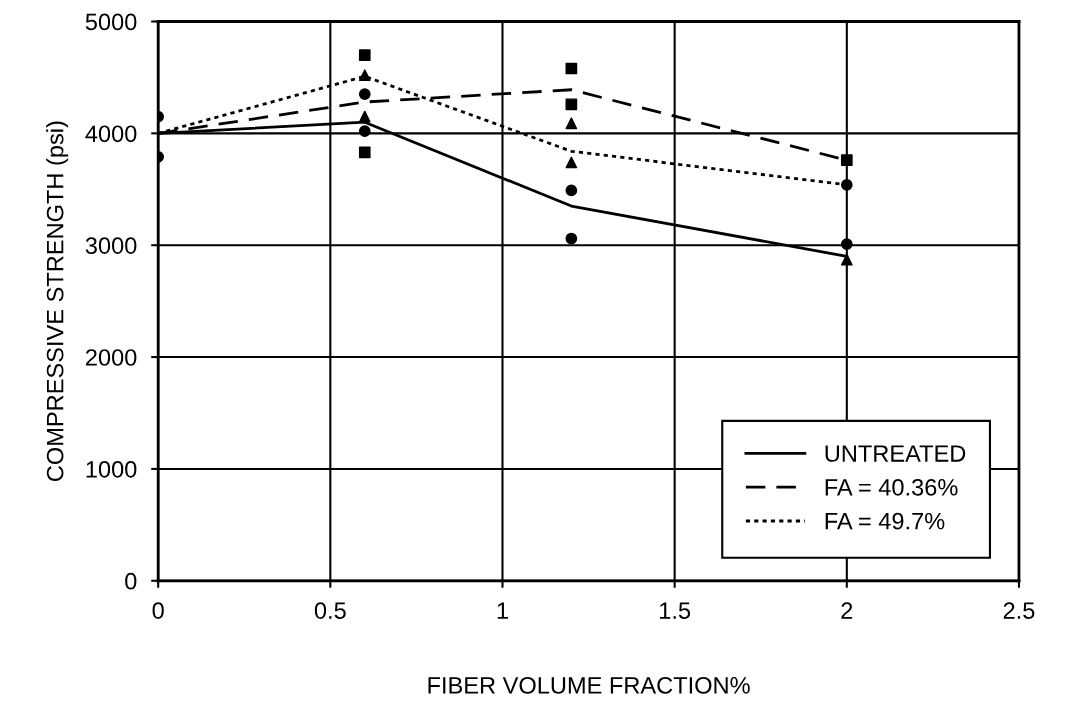  I want to click on x-tick-label: 1, so click(502, 610).